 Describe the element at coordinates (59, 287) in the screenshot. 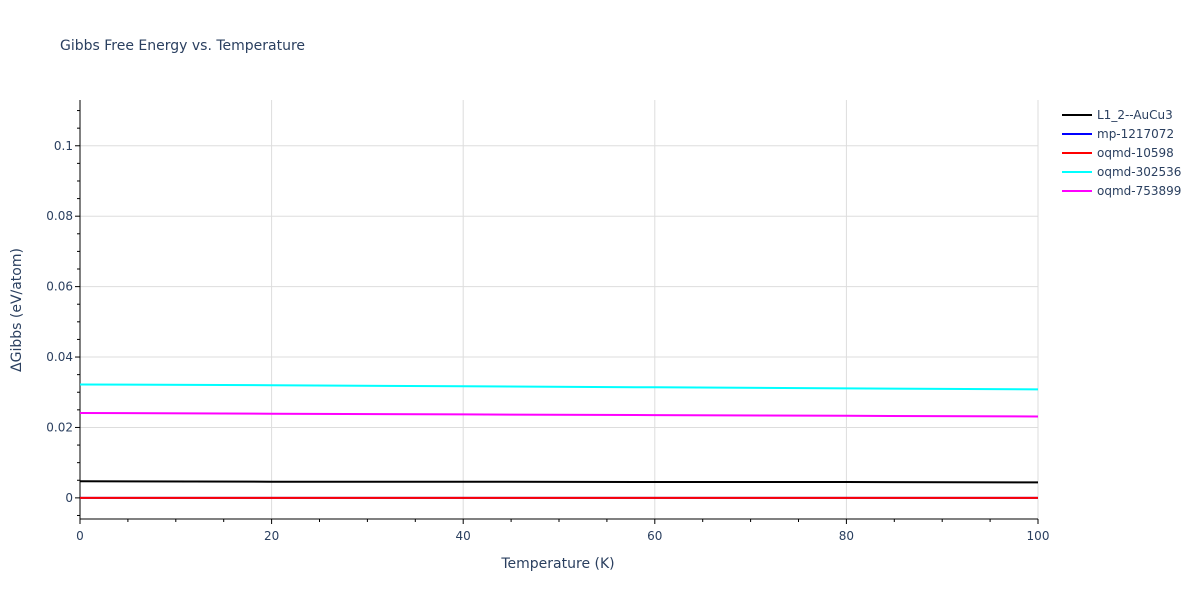

I see `y-tick-label: 0.06` at that location.